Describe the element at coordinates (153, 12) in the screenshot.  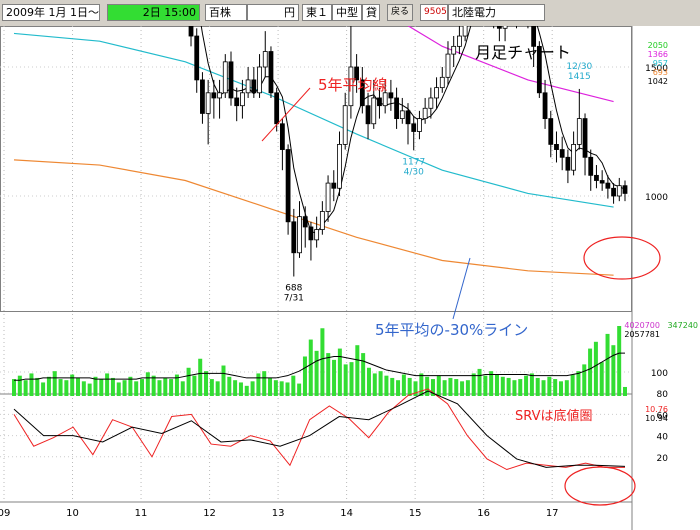
I see `date-to-field: 2日 15:00` at that location.